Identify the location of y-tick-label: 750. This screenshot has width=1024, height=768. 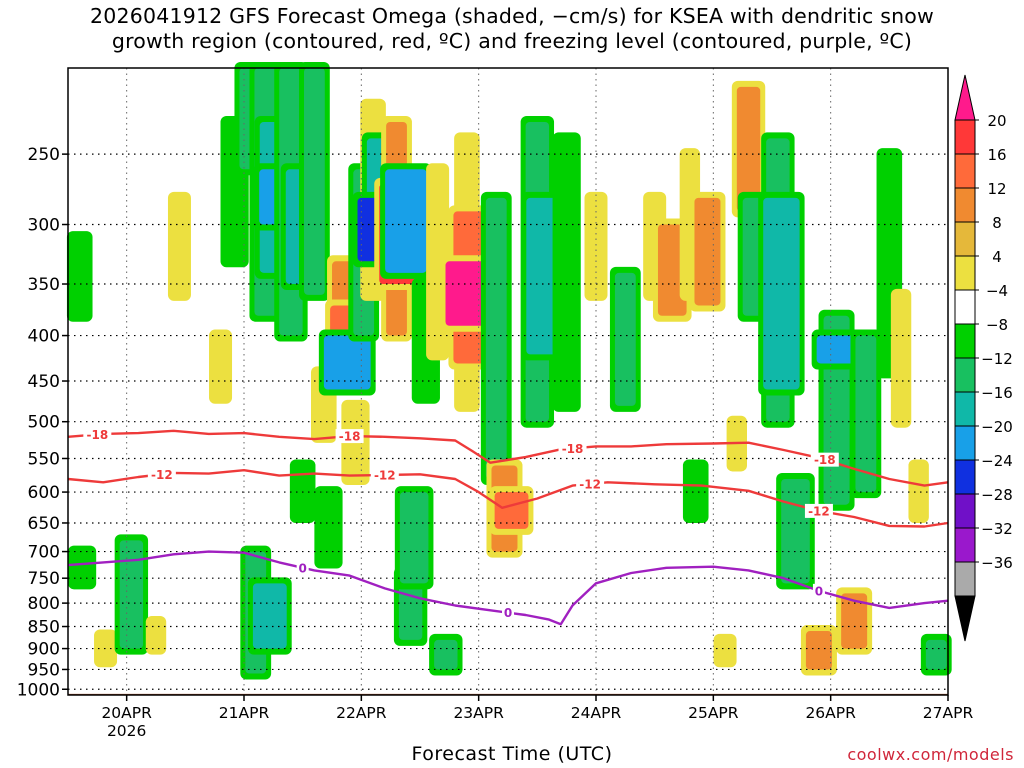
(44, 579).